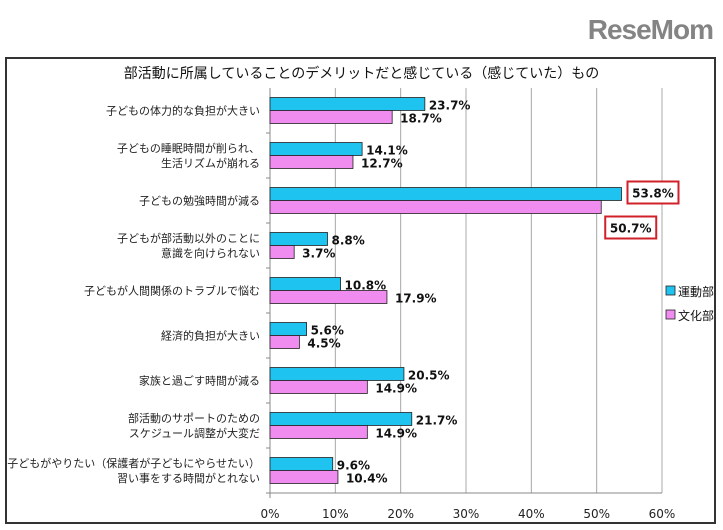  I want to click on x-tick-label: 10%, so click(335, 514).